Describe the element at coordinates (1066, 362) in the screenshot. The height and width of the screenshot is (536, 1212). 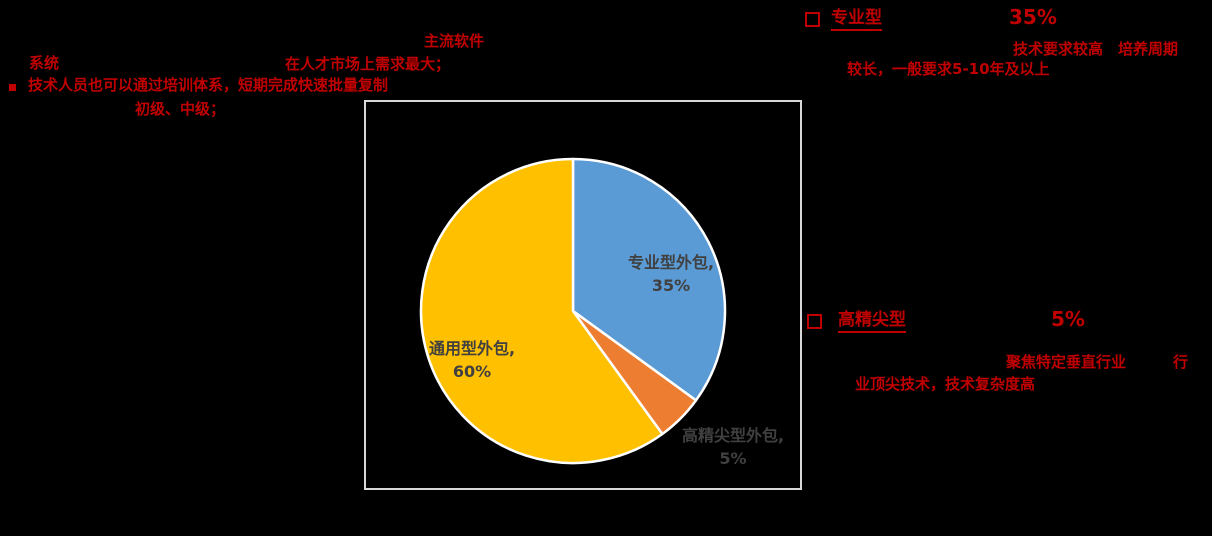
I see `highend-desc-line1a: 聚焦特定垂直行业` at that location.